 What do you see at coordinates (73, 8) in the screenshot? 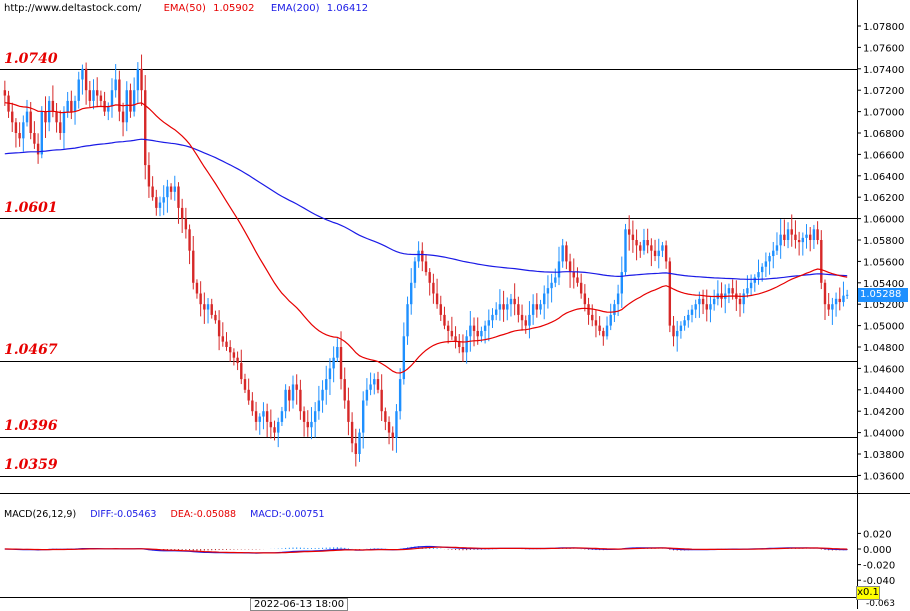
I see `site-url: http://www.deltastock.com/` at bounding box center [73, 8].